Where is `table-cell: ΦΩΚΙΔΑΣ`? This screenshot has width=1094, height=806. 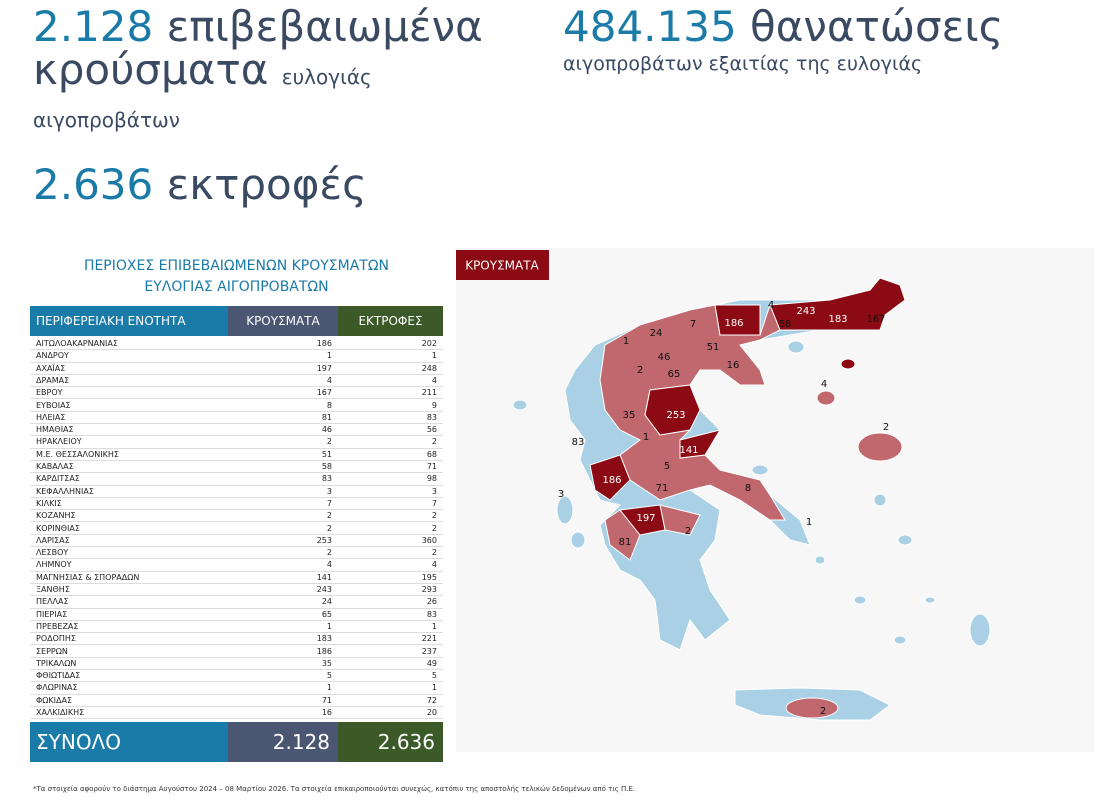
table-cell: ΦΩΚΙΔΑΣ is located at coordinates (129, 701).